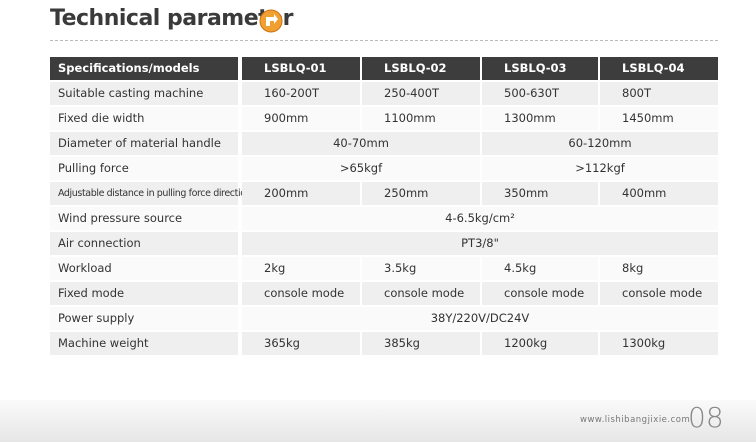 This screenshot has height=442, width=756. What do you see at coordinates (659, 268) in the screenshot?
I see `cell: 8kg` at bounding box center [659, 268].